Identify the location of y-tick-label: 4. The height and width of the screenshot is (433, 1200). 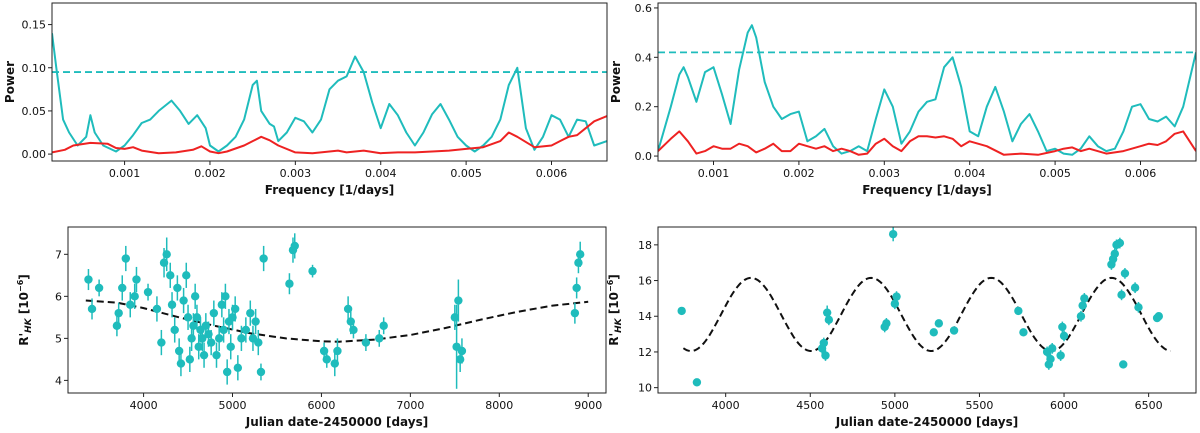
(58, 380).